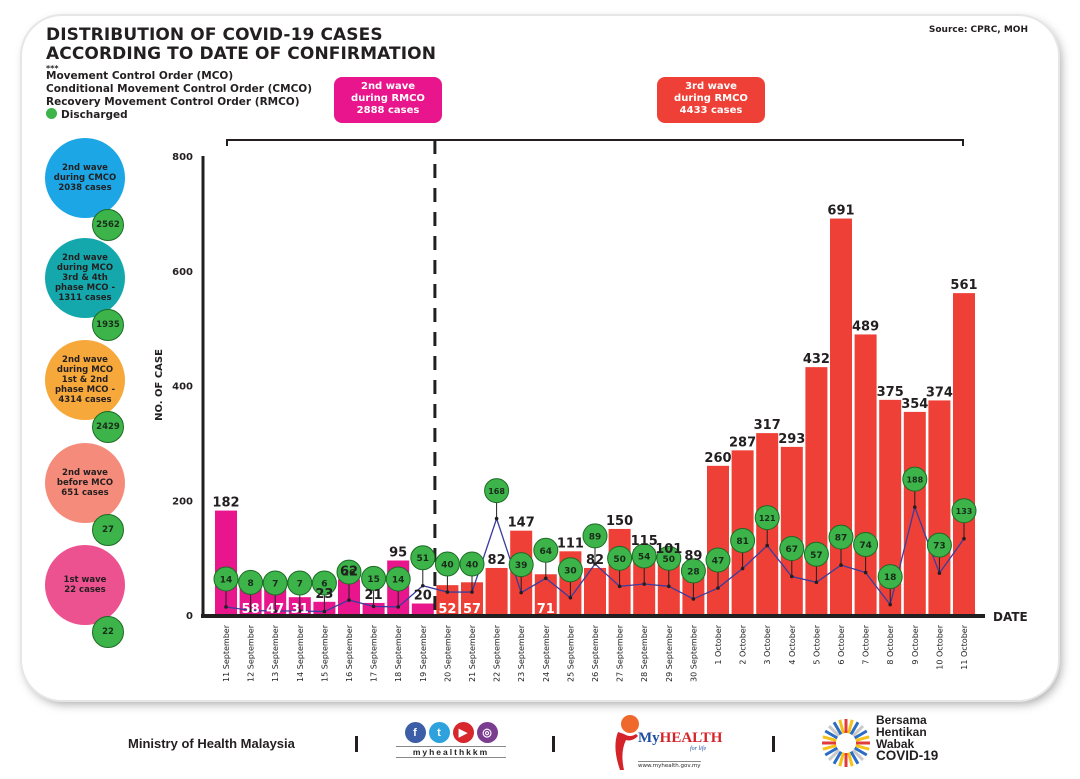  What do you see at coordinates (415, 732) in the screenshot?
I see `facebook-icon: f` at bounding box center [415, 732].